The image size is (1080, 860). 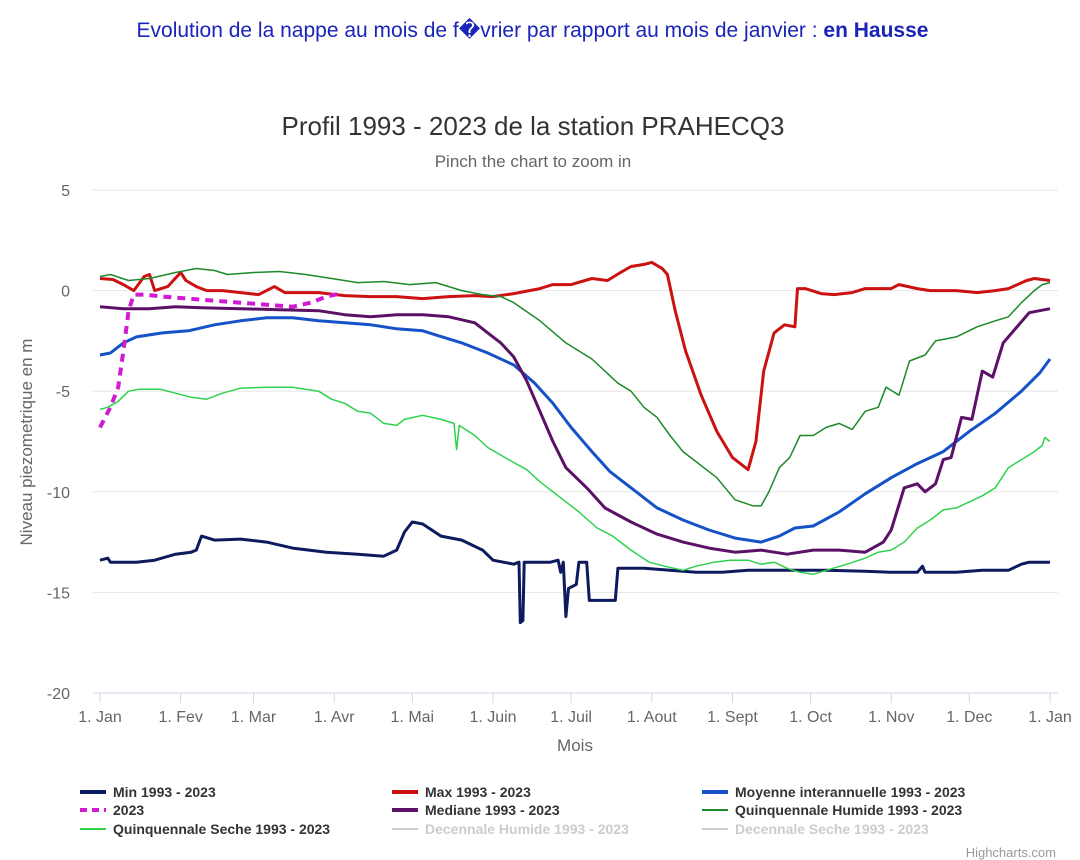 I want to click on x-tick-label: 1. Mai, so click(x=413, y=717).